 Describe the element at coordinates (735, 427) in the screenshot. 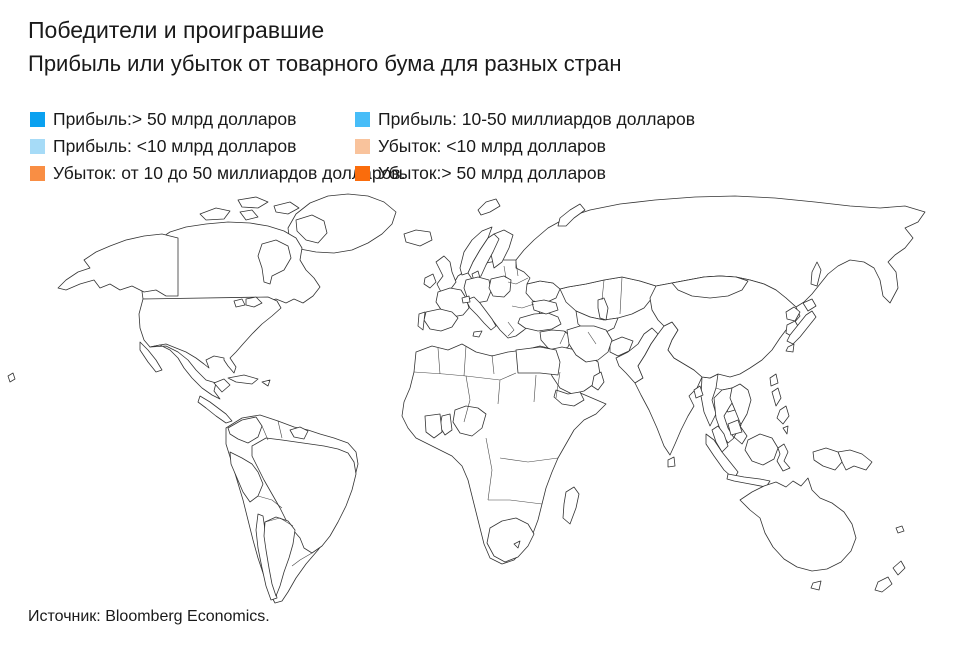

I see `country-cambodia` at that location.